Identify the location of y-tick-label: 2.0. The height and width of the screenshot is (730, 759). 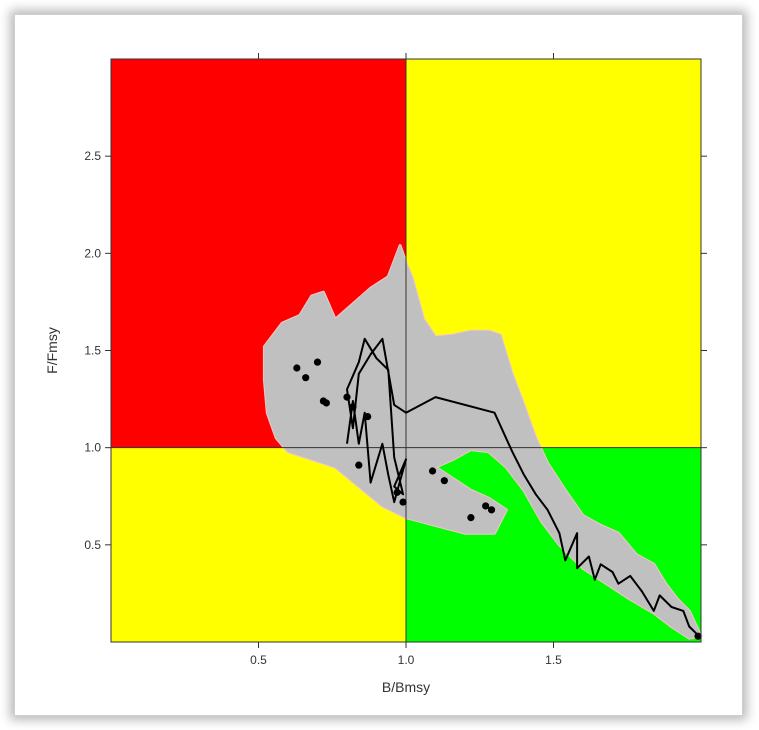
(92, 253).